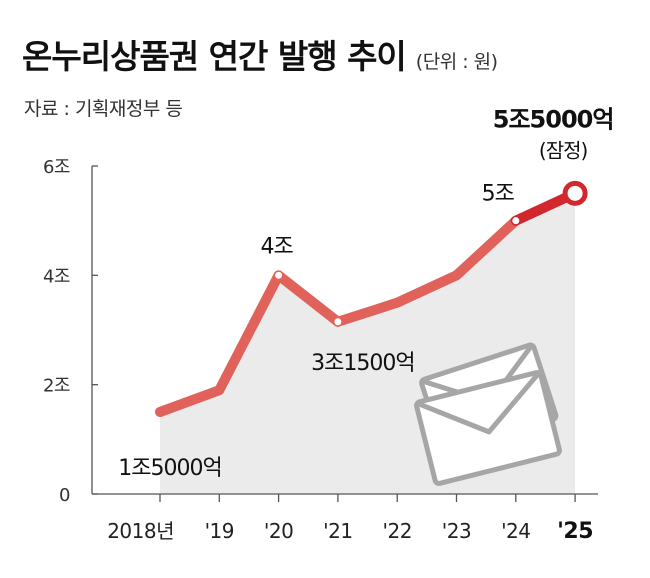 This screenshot has width=650, height=578. Describe the element at coordinates (140, 531) in the screenshot. I see `x-tick-label: 2018년` at that location.